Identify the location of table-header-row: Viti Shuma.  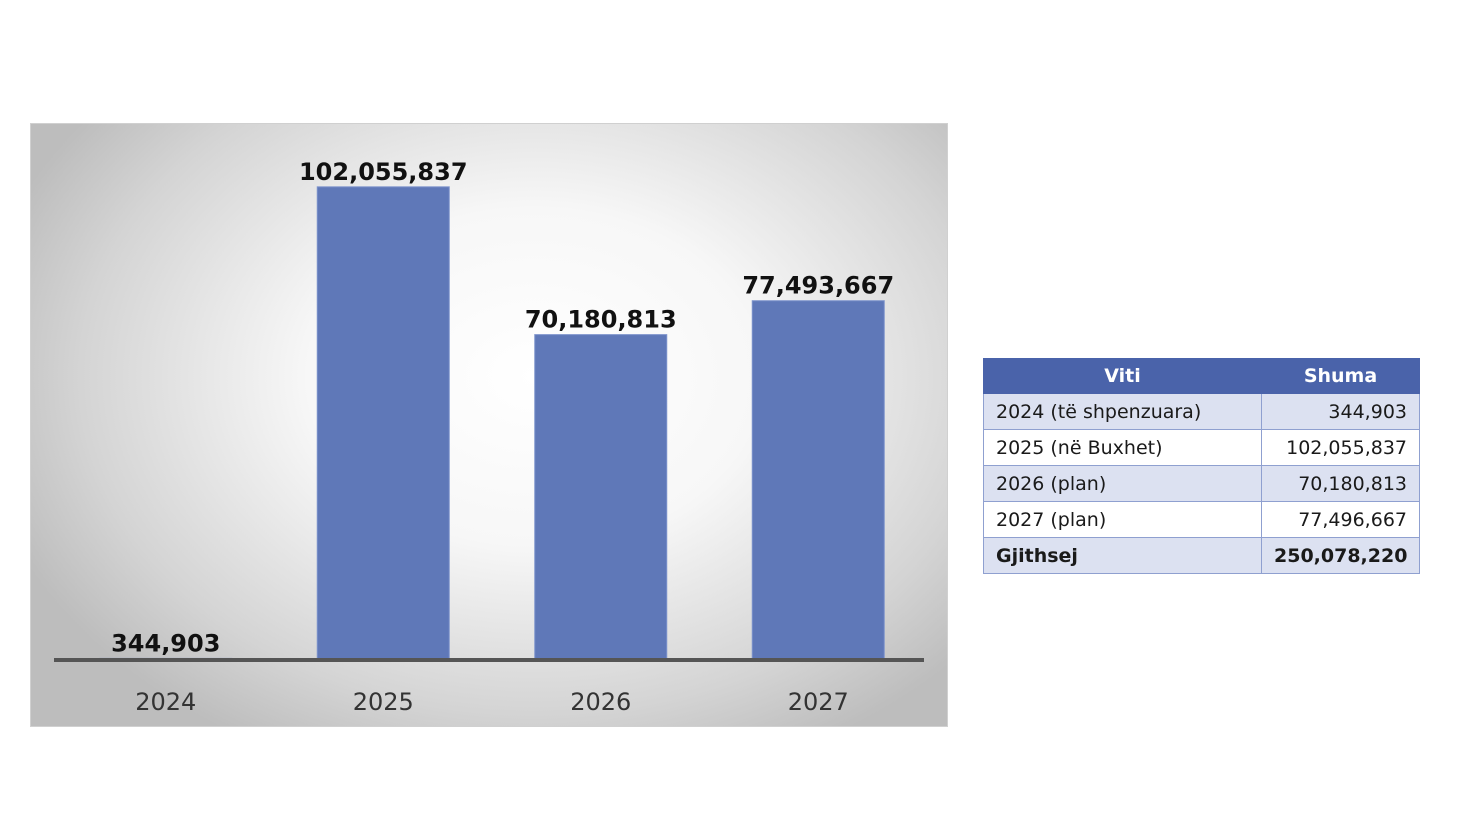
(1201, 376).